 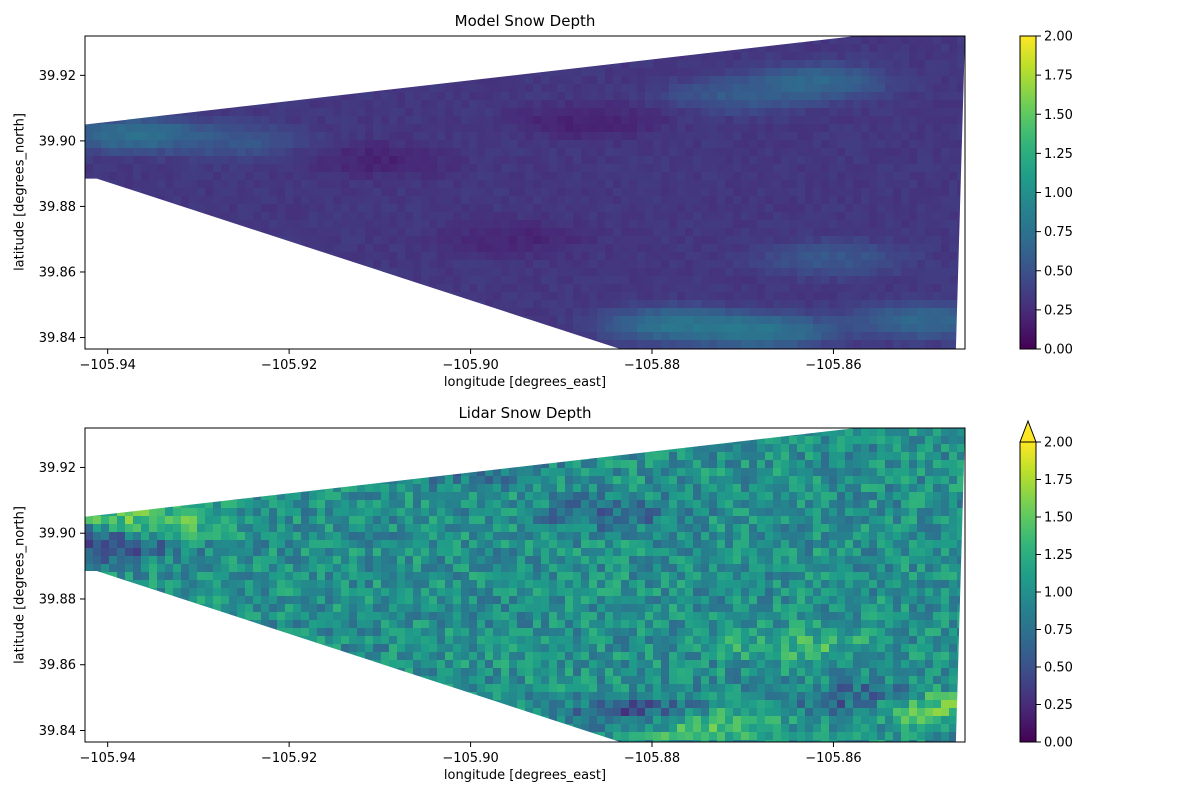 I want to click on colorbar-extend-arrow, so click(x=1028, y=431).